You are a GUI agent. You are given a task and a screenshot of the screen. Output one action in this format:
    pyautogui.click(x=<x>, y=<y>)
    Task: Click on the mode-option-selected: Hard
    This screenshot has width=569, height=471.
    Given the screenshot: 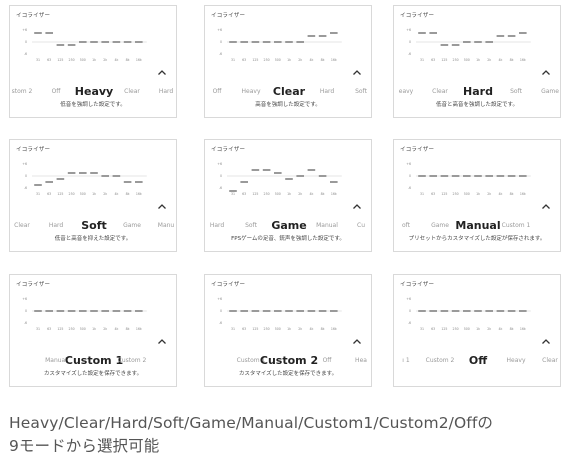 What is the action you would take?
    pyautogui.click(x=478, y=91)
    